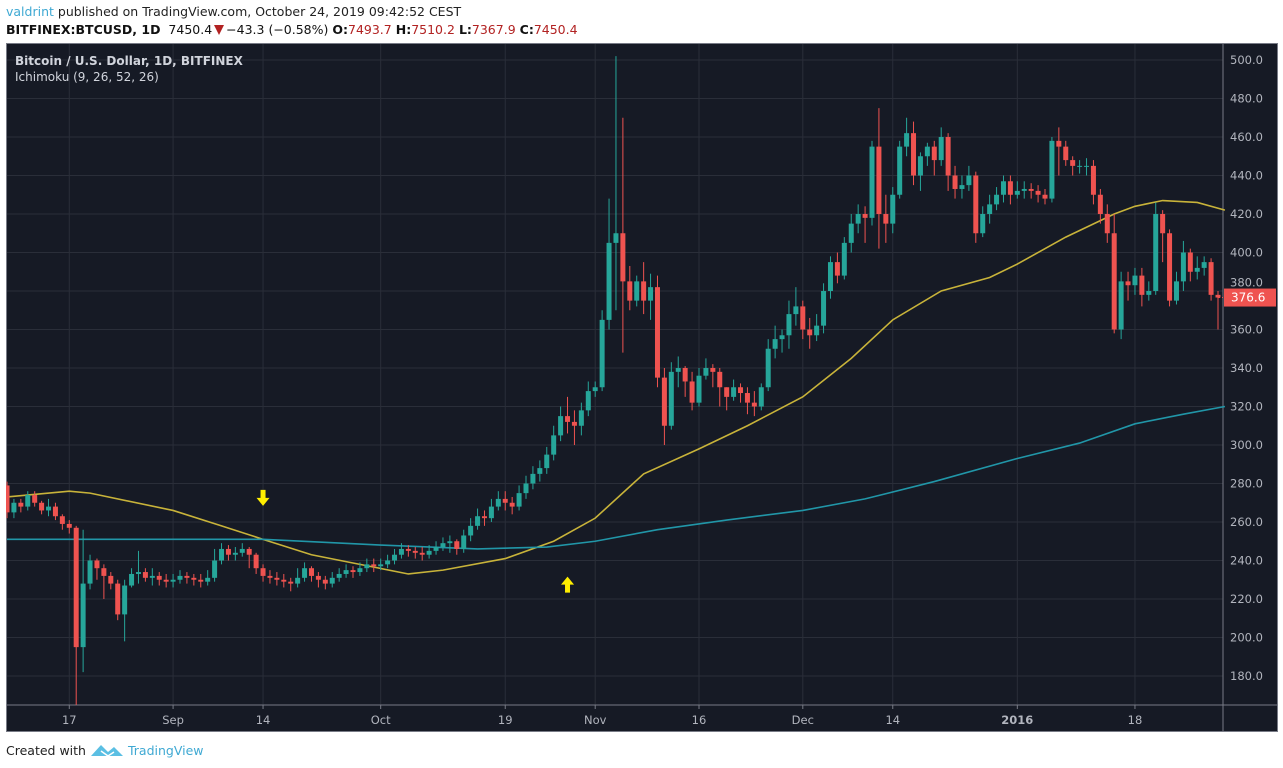 The height and width of the screenshot is (768, 1283). What do you see at coordinates (129, 61) in the screenshot?
I see `chart-title: Bitcoin / U.S. Dollar, 1D, BITFINEX` at bounding box center [129, 61].